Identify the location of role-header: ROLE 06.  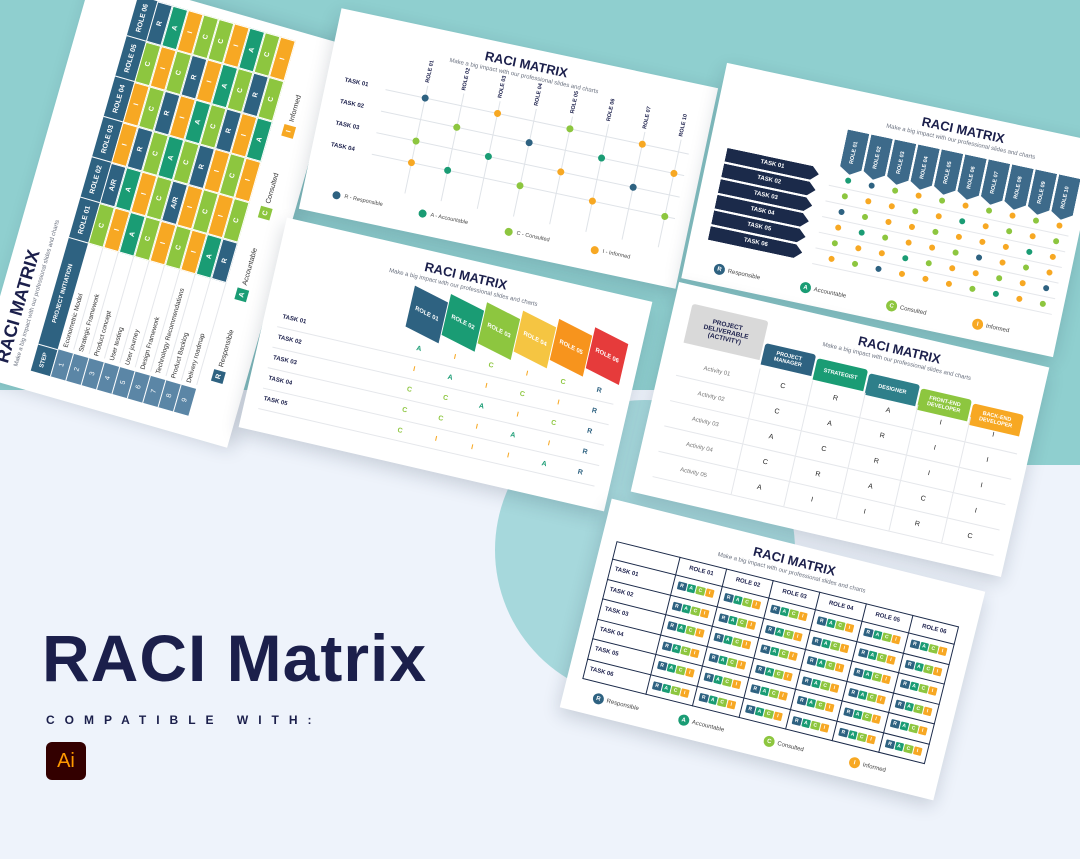
(607, 356).